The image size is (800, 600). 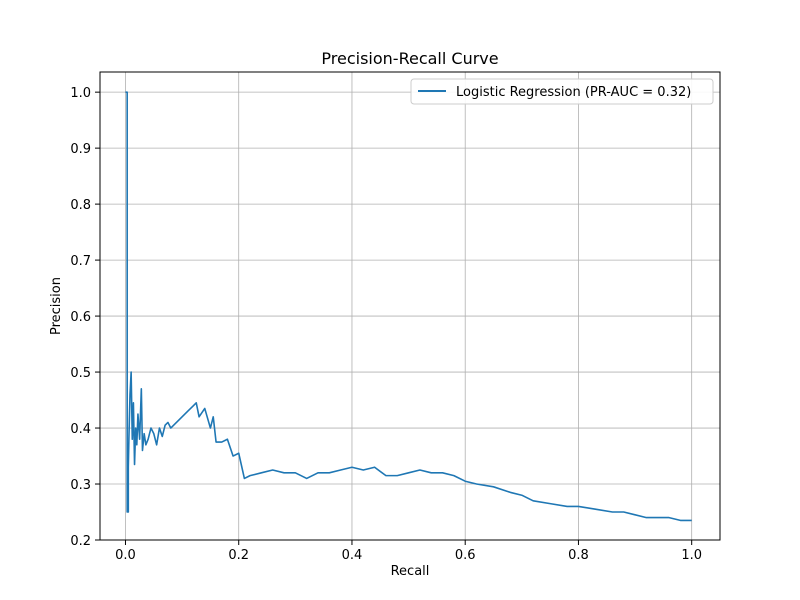 What do you see at coordinates (80, 541) in the screenshot?
I see `y-tick-label: 0.2` at bounding box center [80, 541].